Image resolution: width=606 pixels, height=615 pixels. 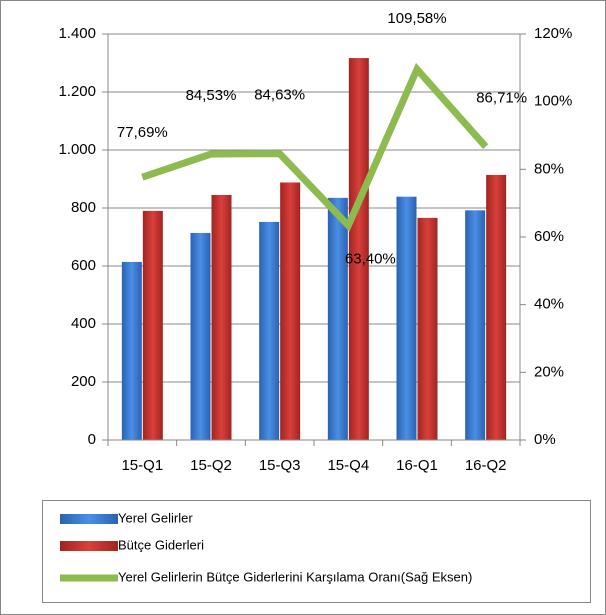 I want to click on y-tick-label: 1.000, so click(x=77, y=149).